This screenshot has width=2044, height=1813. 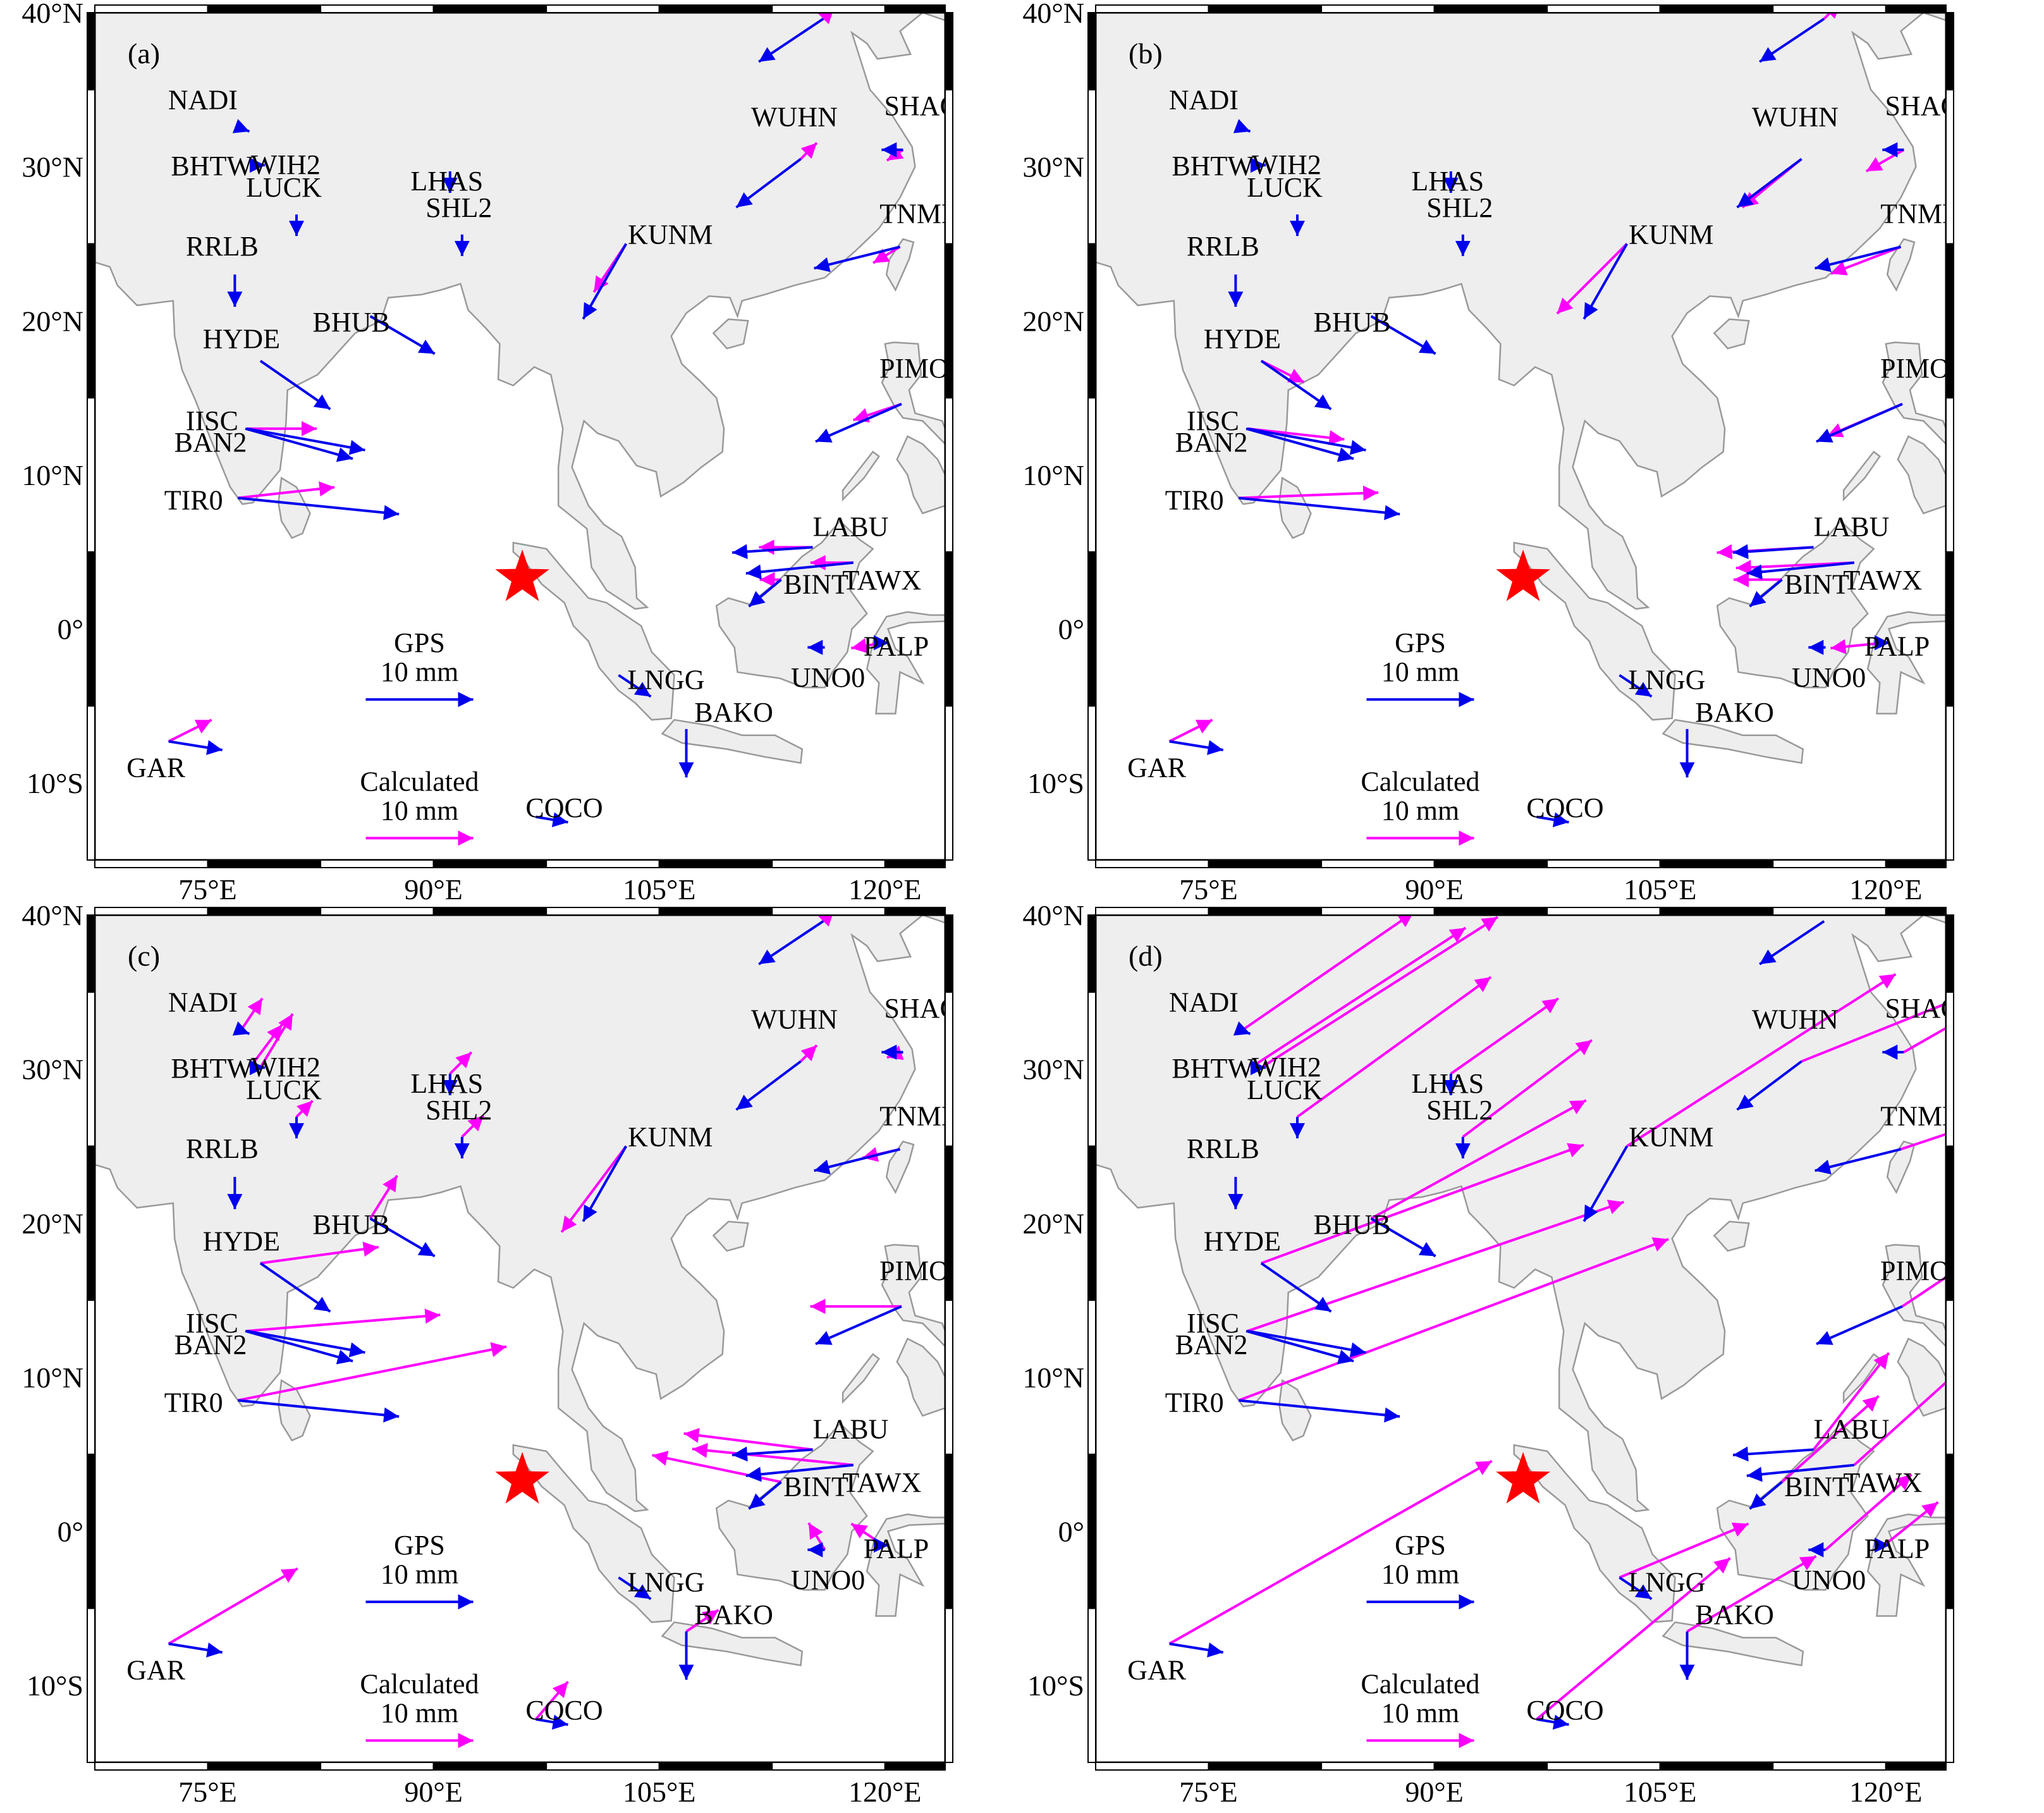 What do you see at coordinates (1327, 974) in the screenshot?
I see `calc-vector-nadi` at bounding box center [1327, 974].